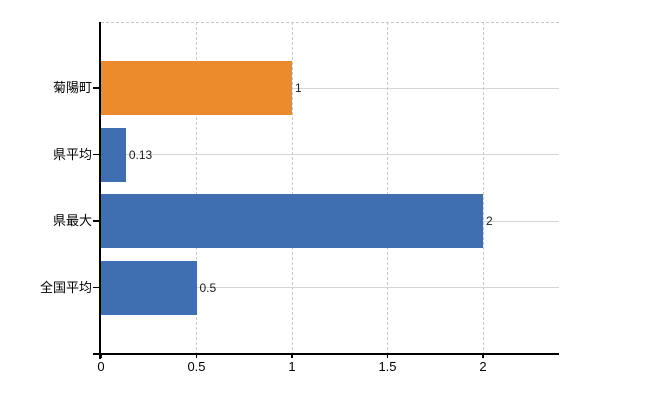 The image size is (650, 400). What do you see at coordinates (298, 88) in the screenshot?
I see `bar-value-label: 1` at bounding box center [298, 88].